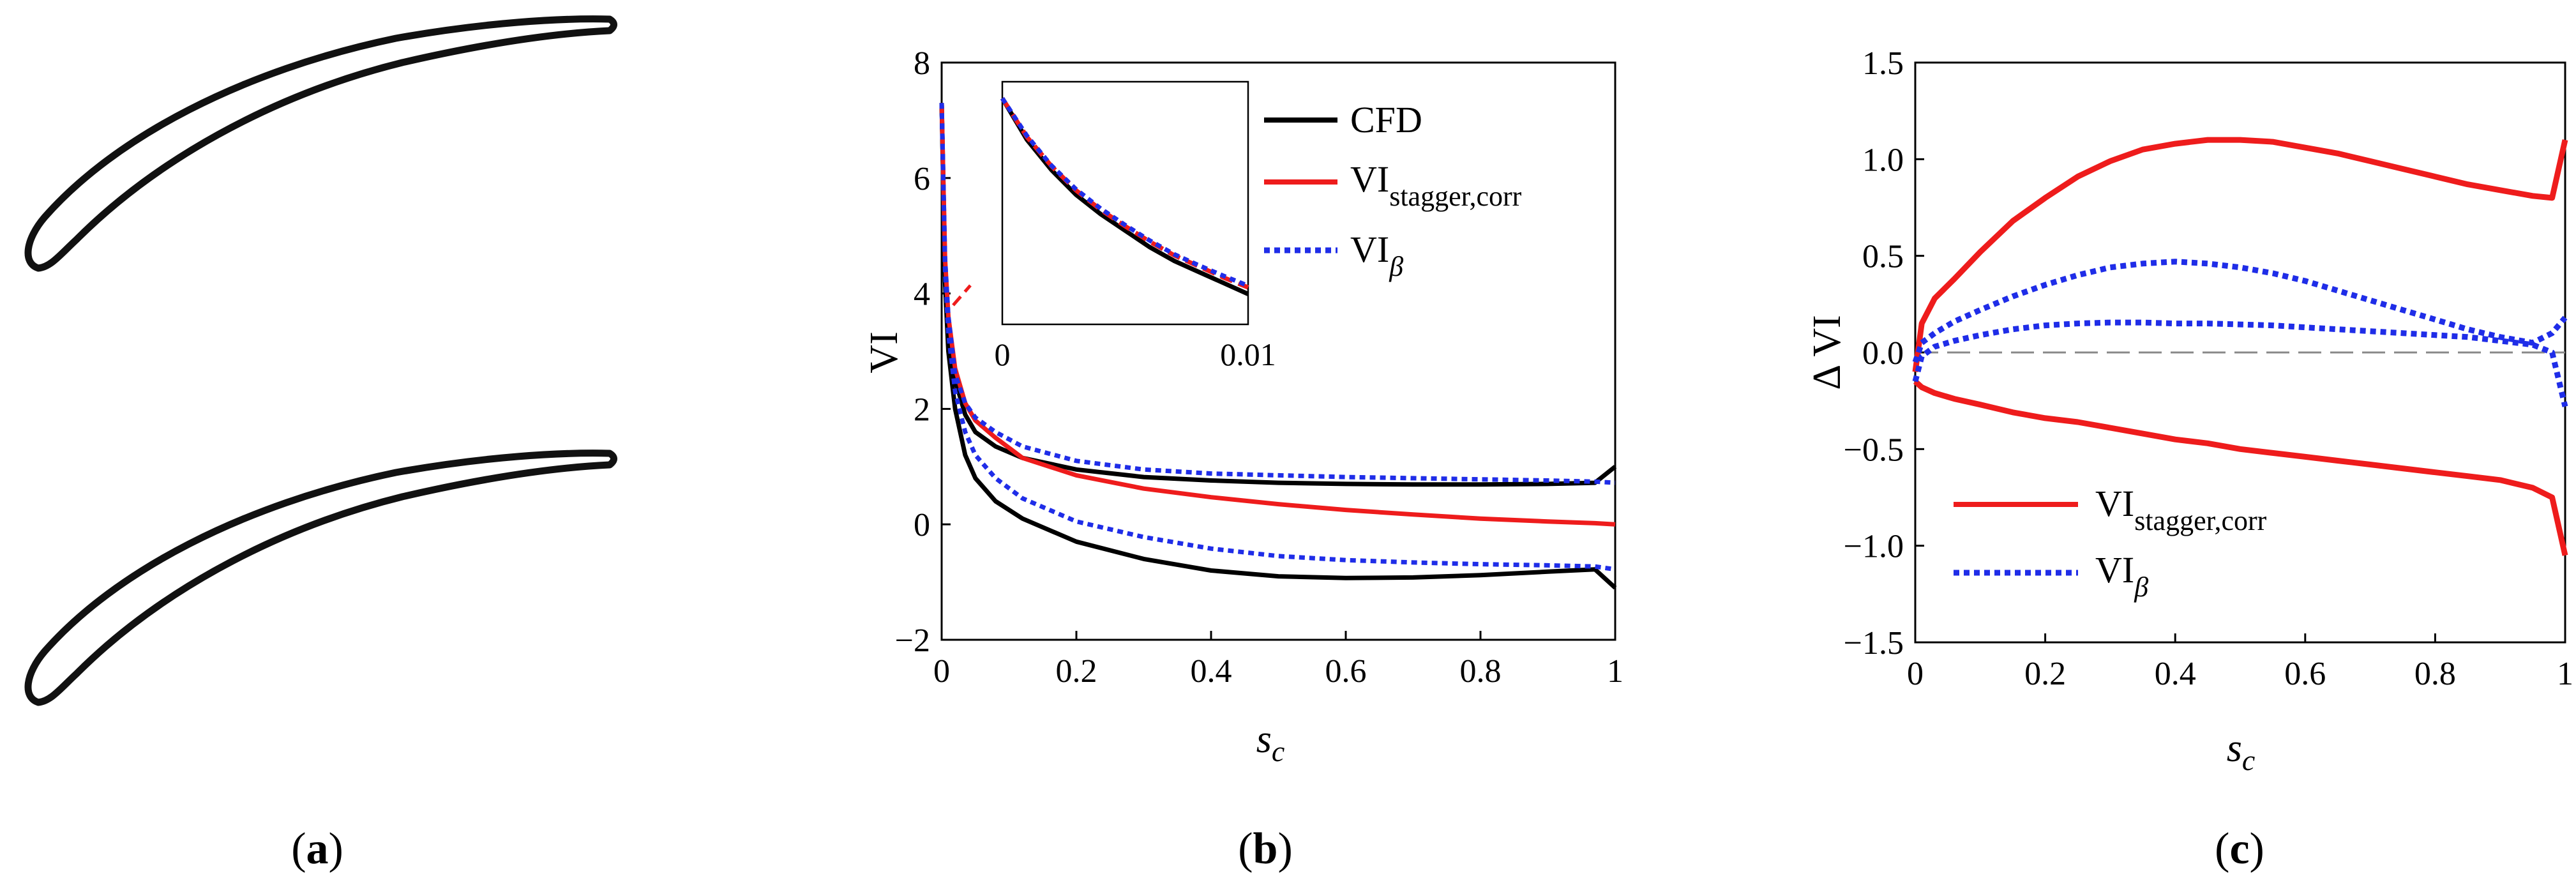  I want to click on plot-c-legend: VIstagger,corr VIβ, so click(2110, 543).